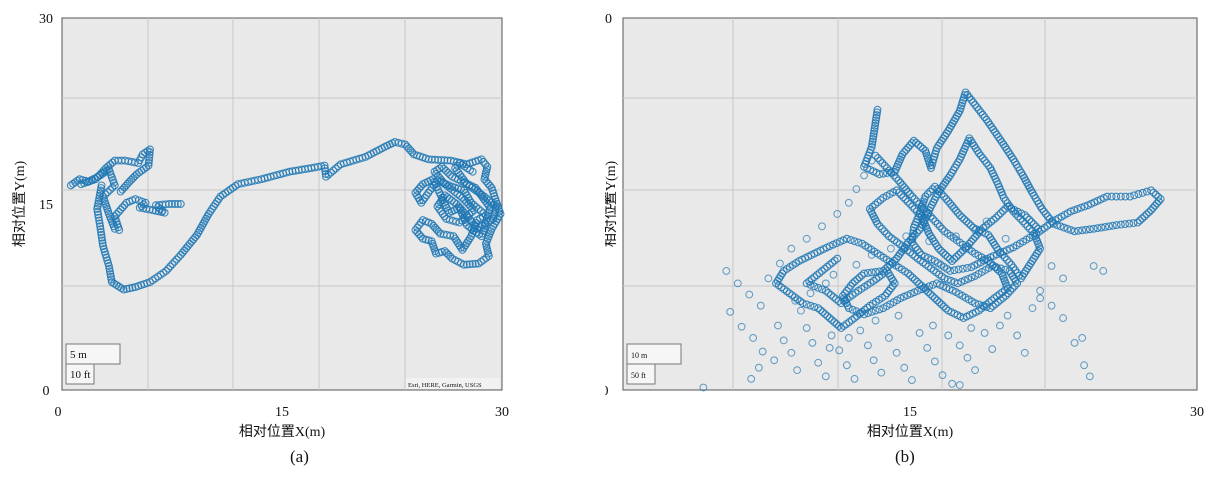  What do you see at coordinates (502, 412) in the screenshot?
I see `x-tick-label: 30` at bounding box center [502, 412].